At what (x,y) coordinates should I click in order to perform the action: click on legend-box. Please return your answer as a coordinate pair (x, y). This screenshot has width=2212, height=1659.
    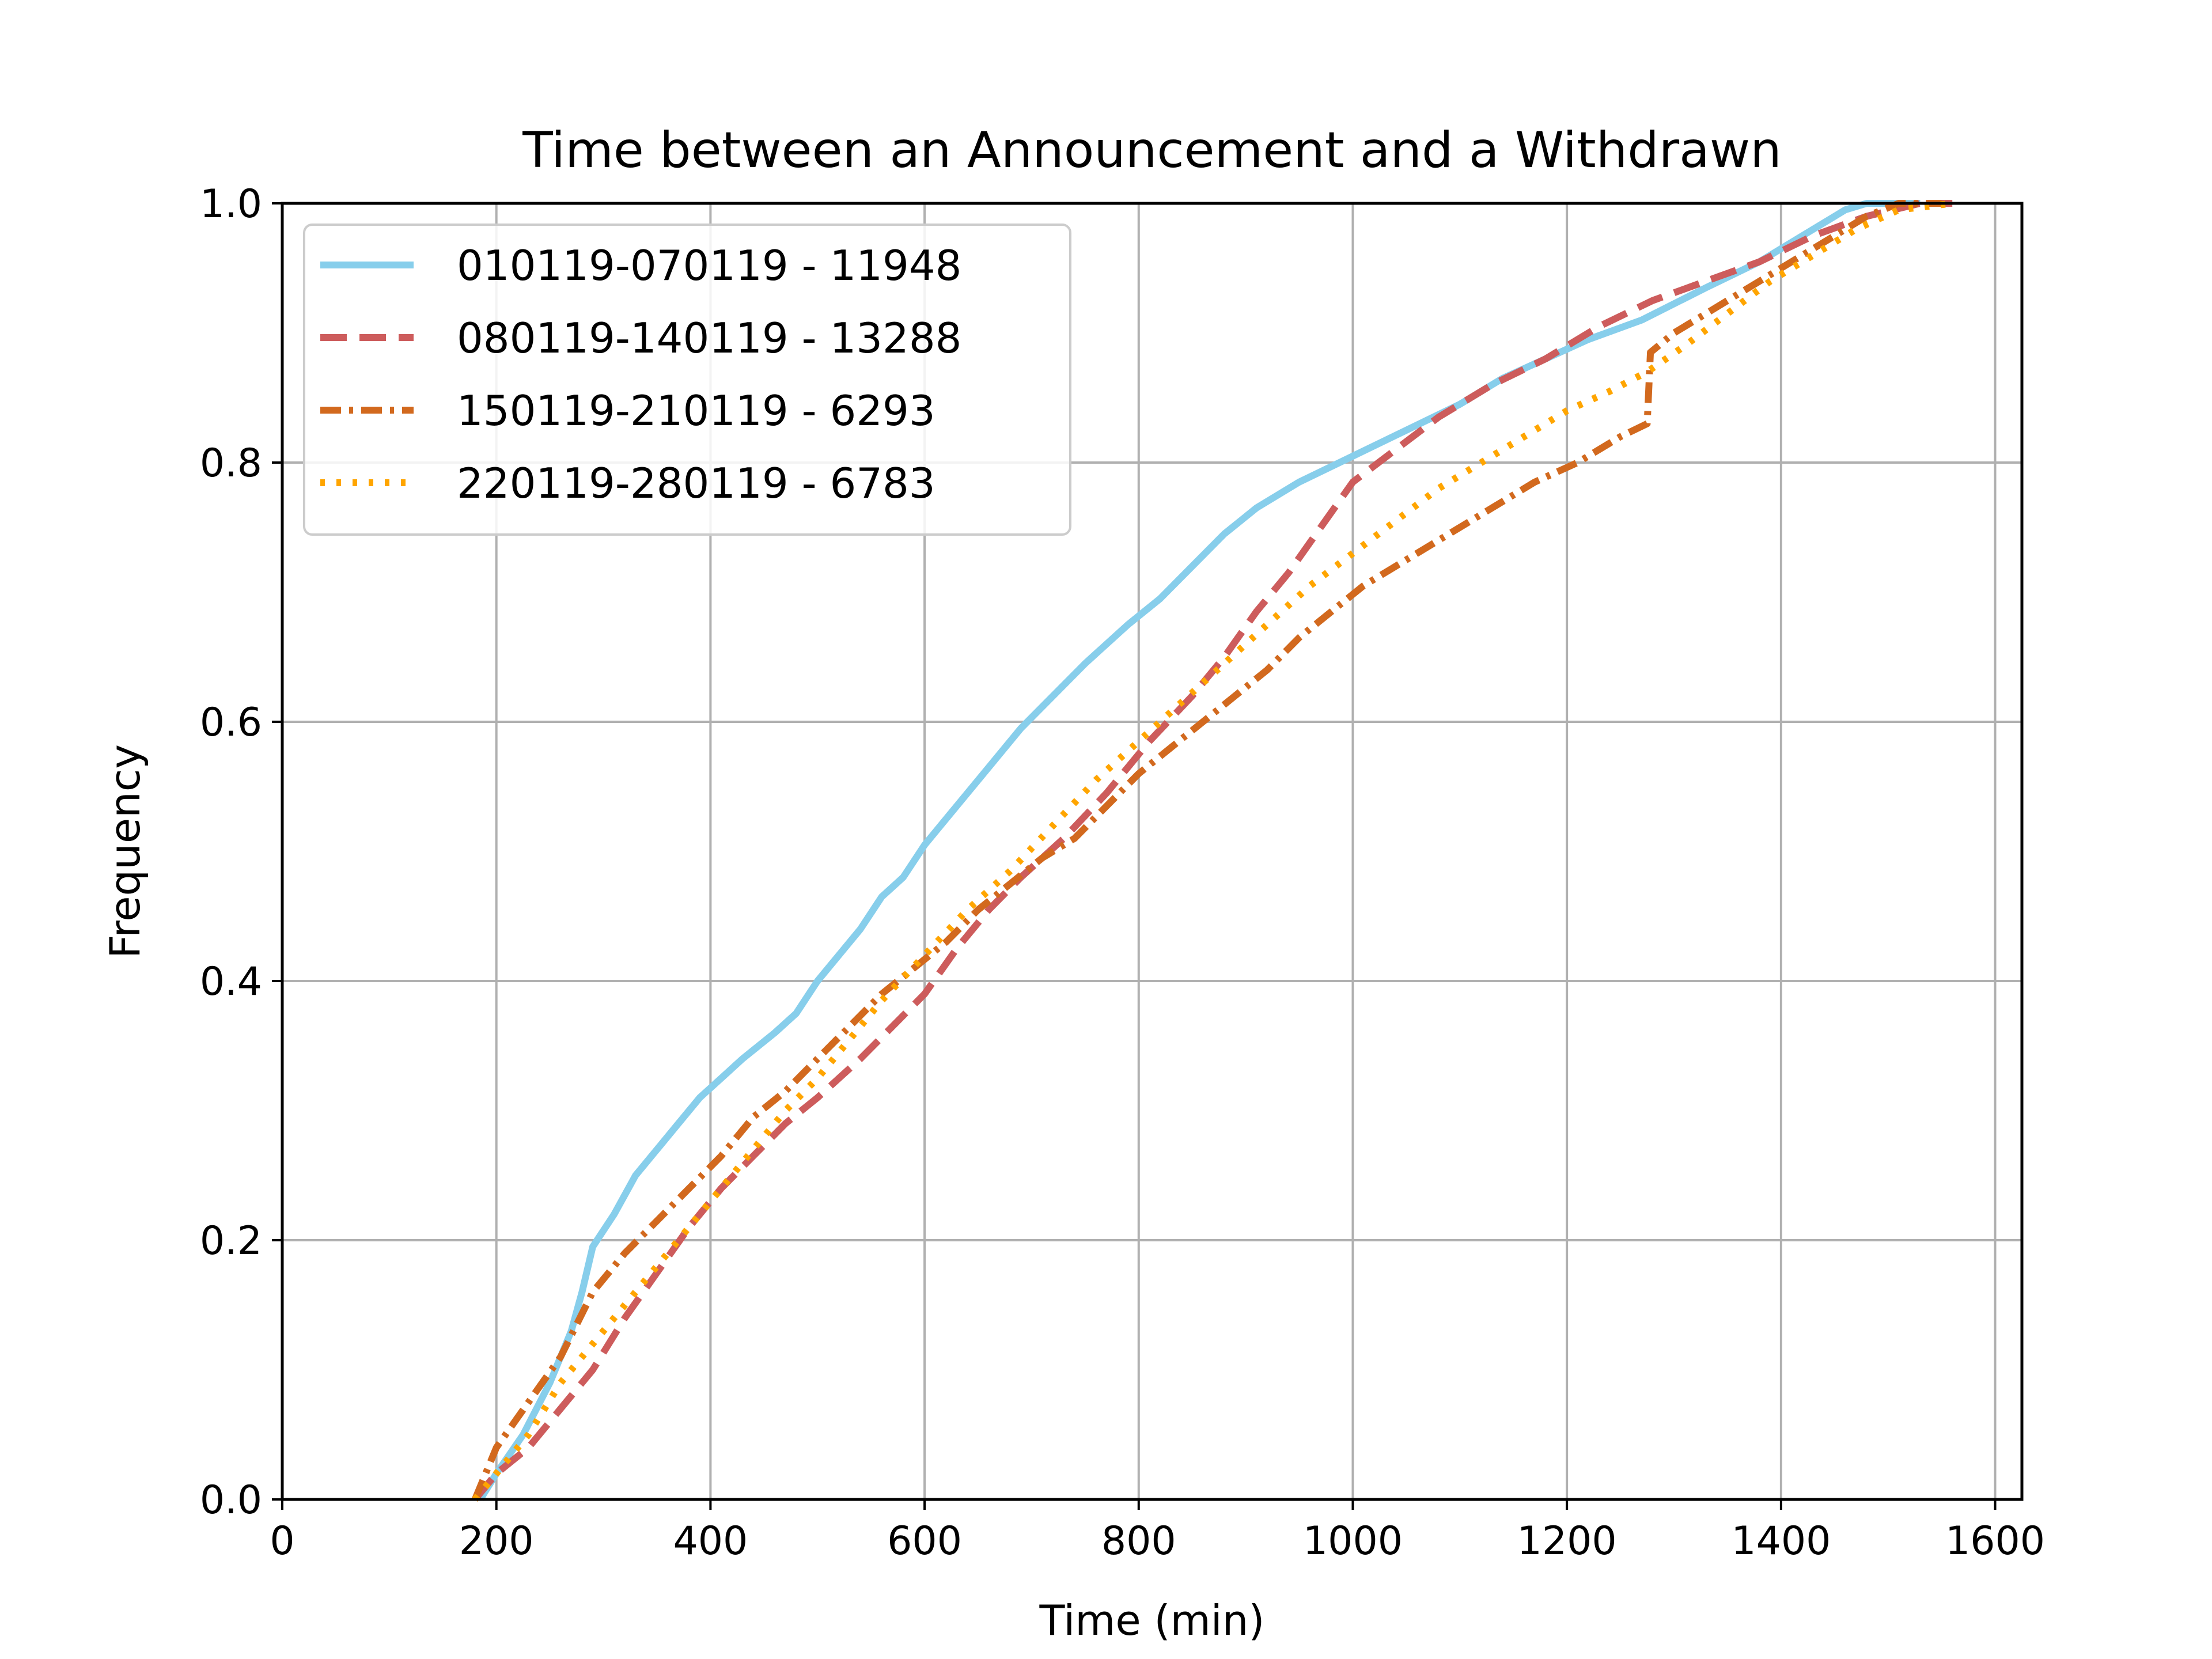
    Looking at the image, I should click on (687, 380).